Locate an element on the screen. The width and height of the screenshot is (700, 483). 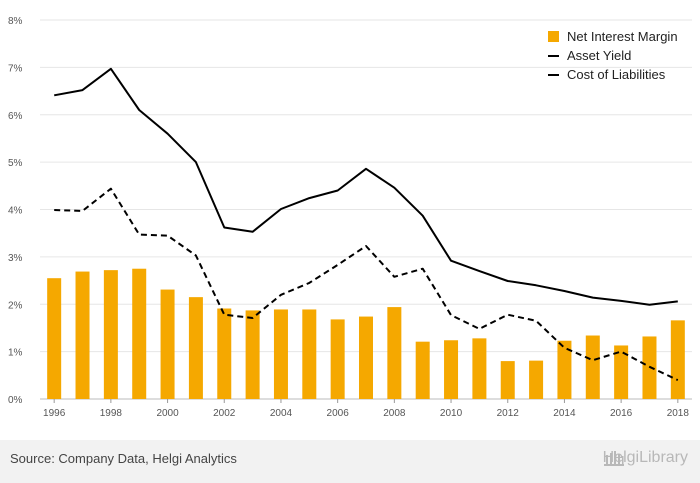
legend-item-cost-of-liabilities: Cost of Liabilities is located at coordinates (613, 74).